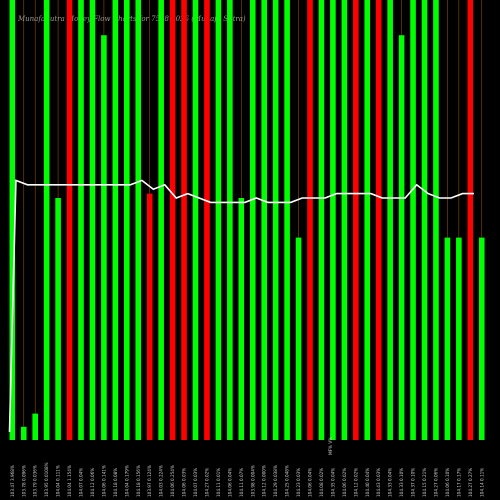 The width and height of the screenshot is (500, 500). I want to click on x-tick-label: 103.78 0.096%, so click(23, 481).